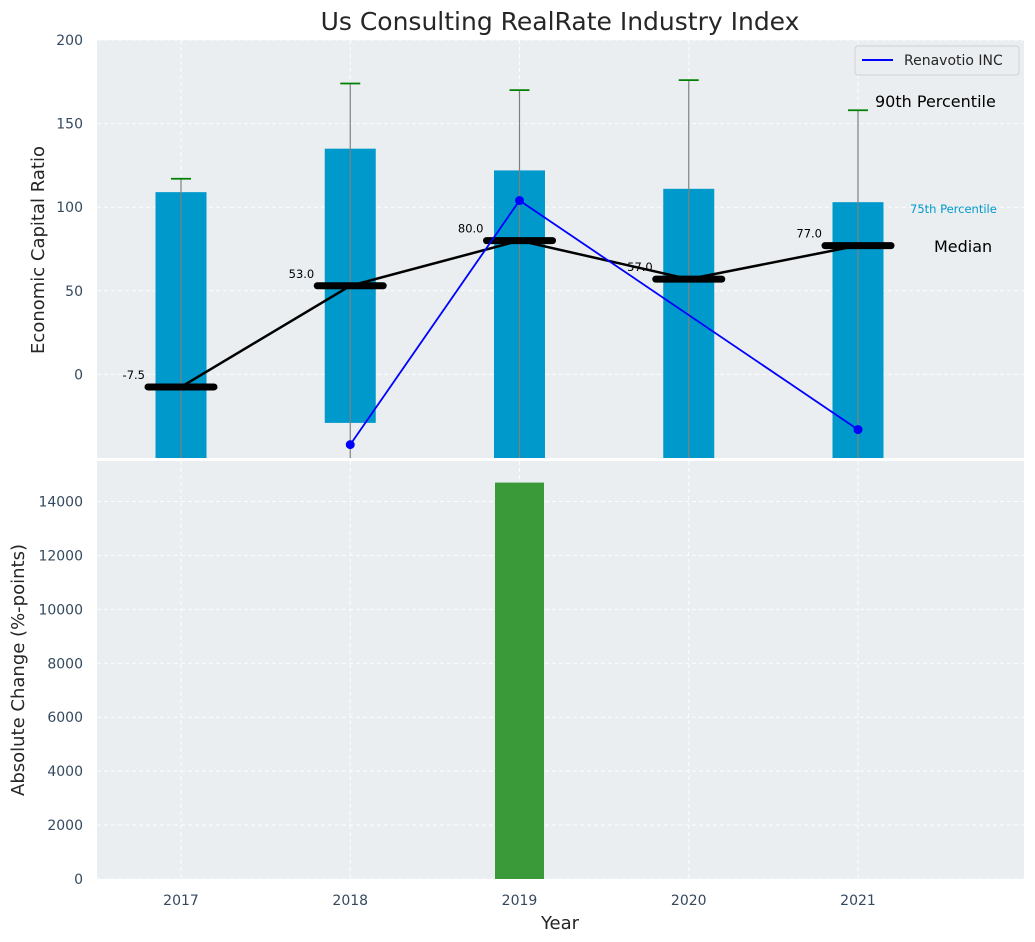 The image size is (1035, 942). Describe the element at coordinates (60, 610) in the screenshot. I see `bottom-y-tick-label: 10000` at that location.